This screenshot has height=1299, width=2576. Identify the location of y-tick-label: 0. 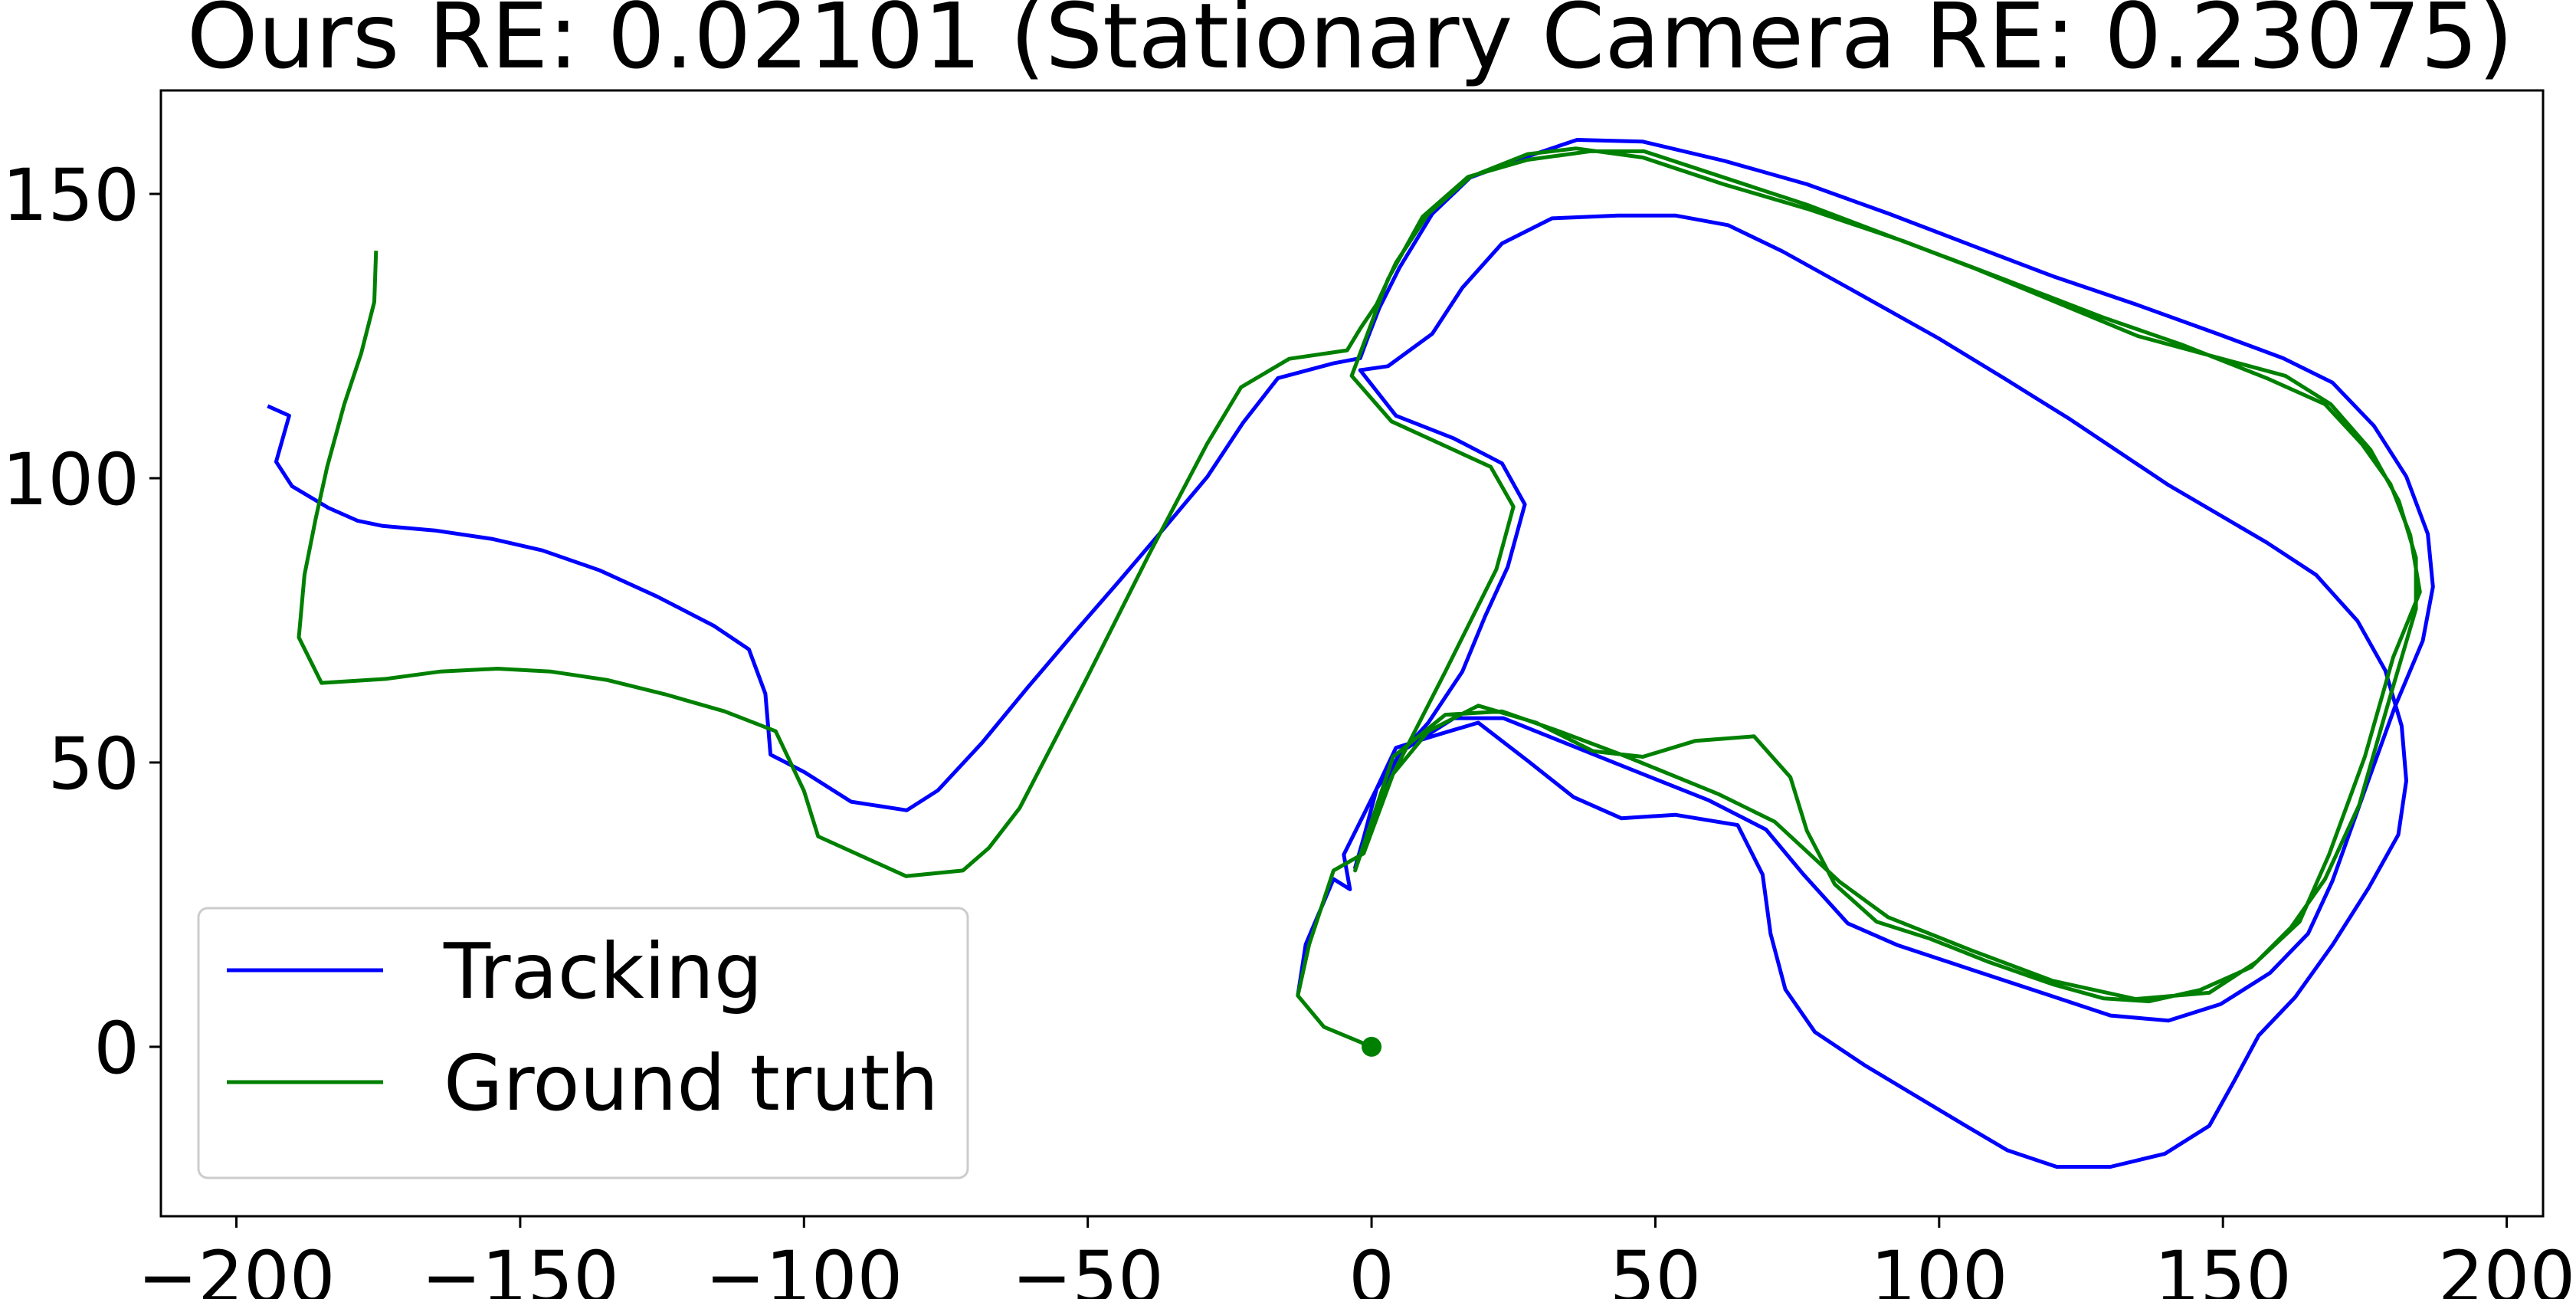
(116, 1049).